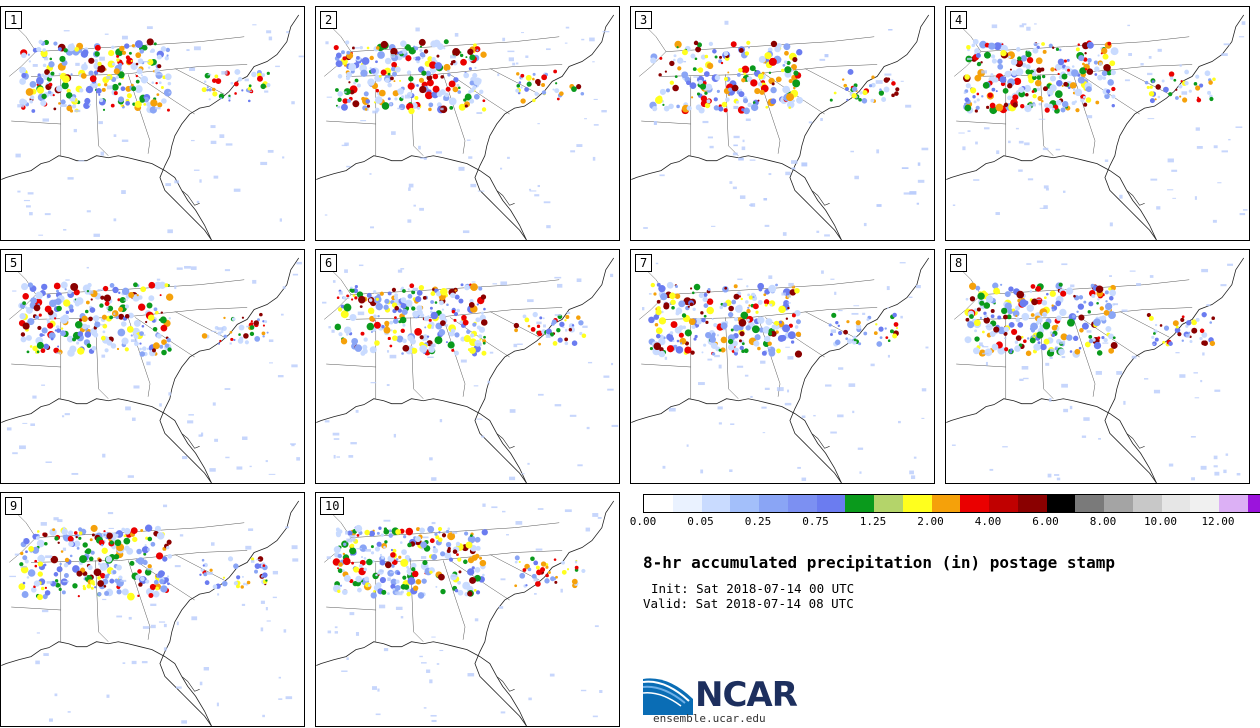 The width and height of the screenshot is (1260, 728). I want to click on ensemble-member-map-panel: 7, so click(782, 366).